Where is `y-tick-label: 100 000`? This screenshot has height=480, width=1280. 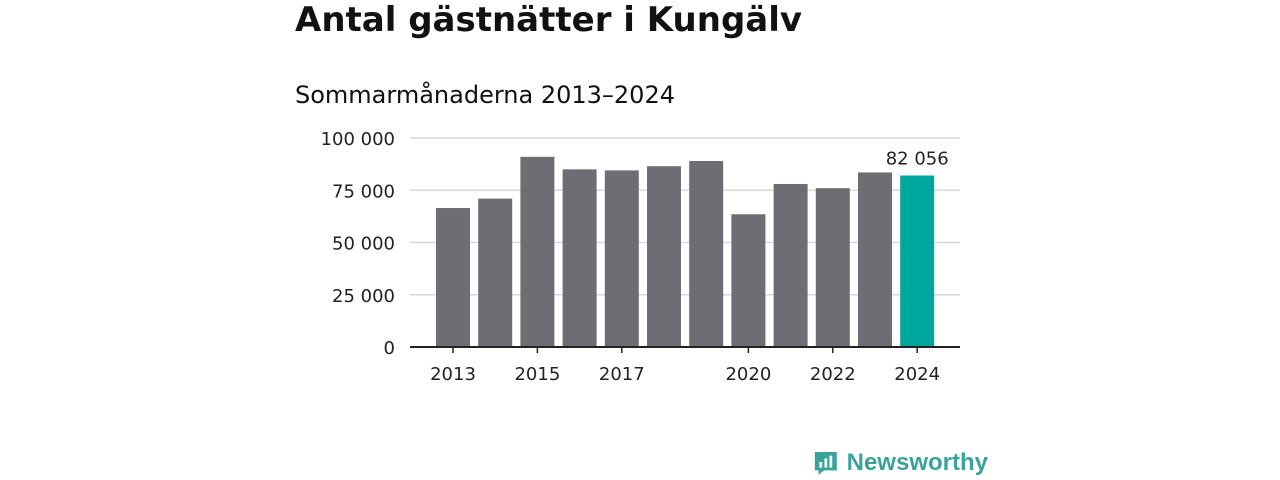 y-tick-label: 100 000 is located at coordinates (358, 139).